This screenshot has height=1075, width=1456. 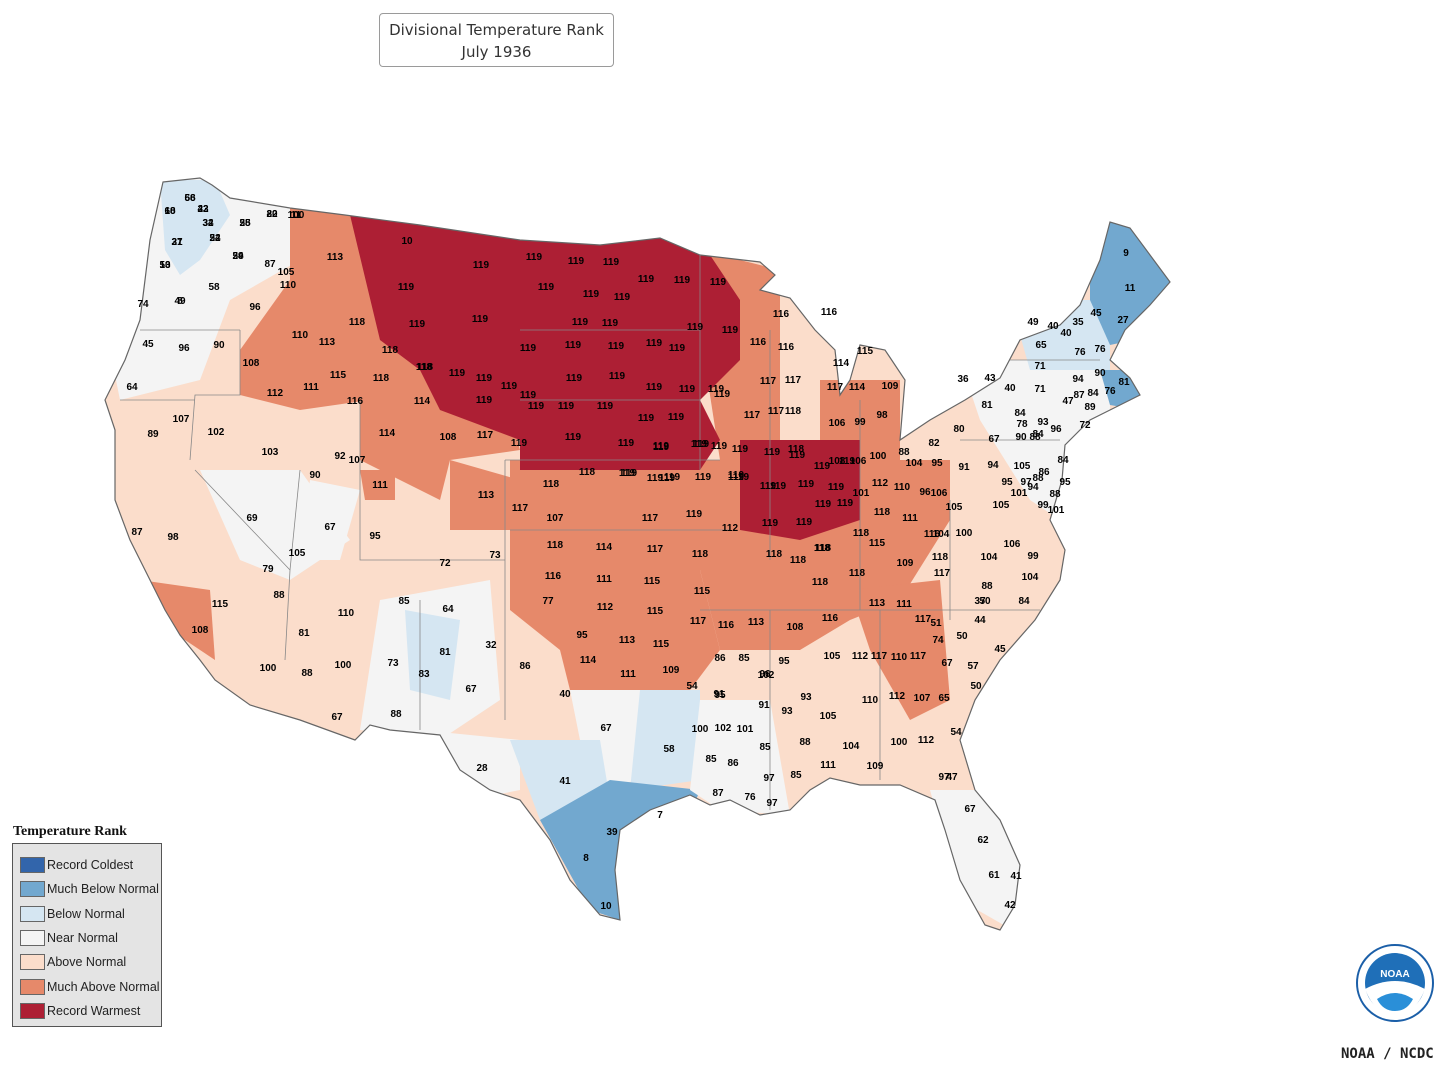 I want to click on border-ut-co, so click(x=432, y=480).